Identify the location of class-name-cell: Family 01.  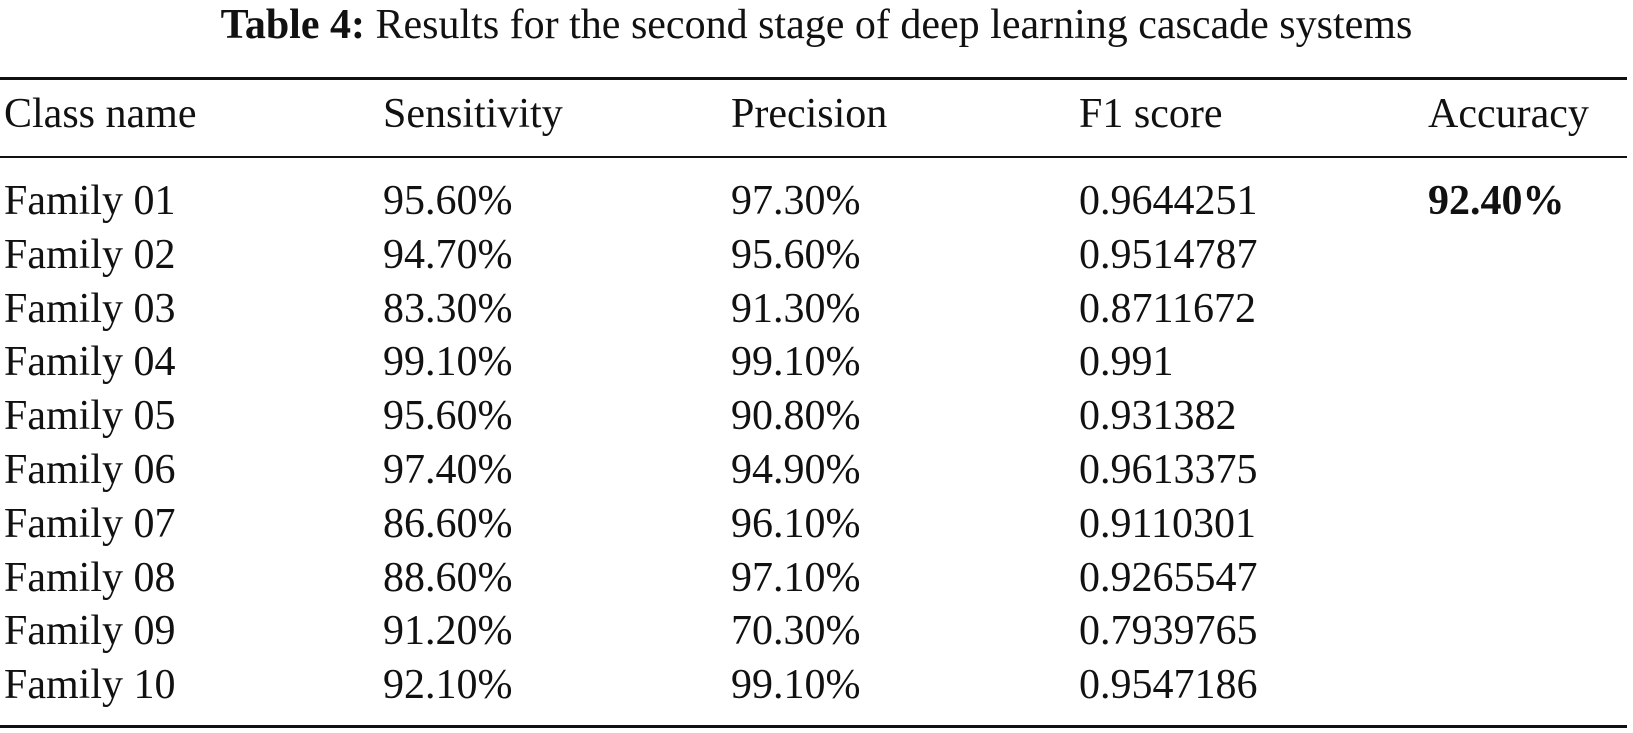
(90, 201).